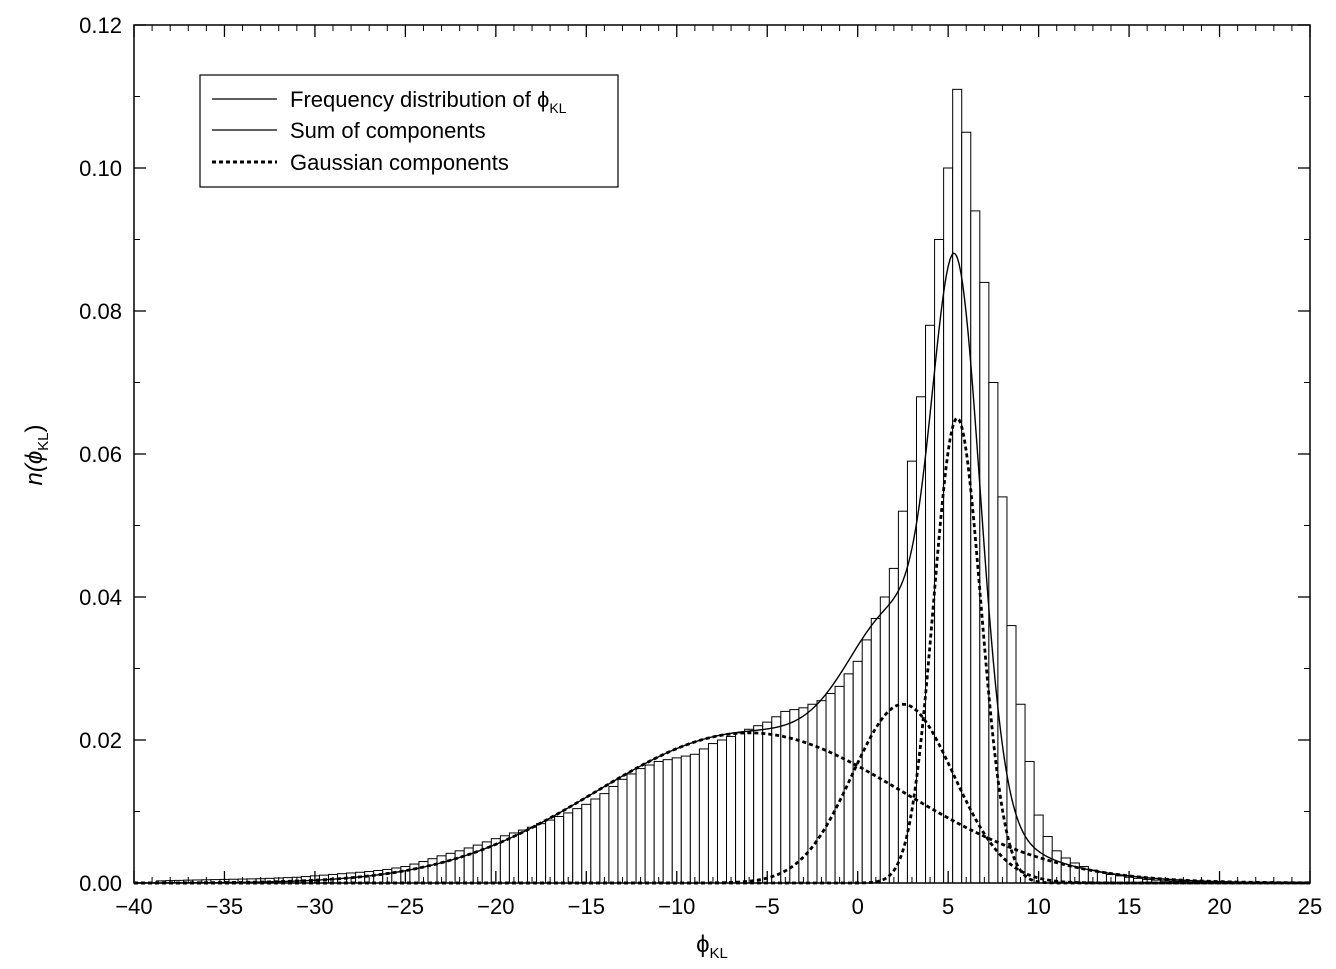  I want to click on y-tick-label: 0.00, so click(100, 883).